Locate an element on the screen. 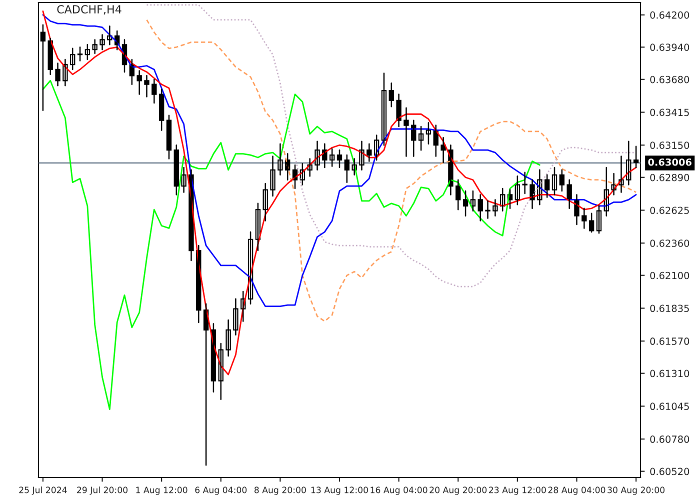 Image resolution: width=700 pixels, height=500 pixels. y-tick-label: 0.61570 is located at coordinates (670, 341).